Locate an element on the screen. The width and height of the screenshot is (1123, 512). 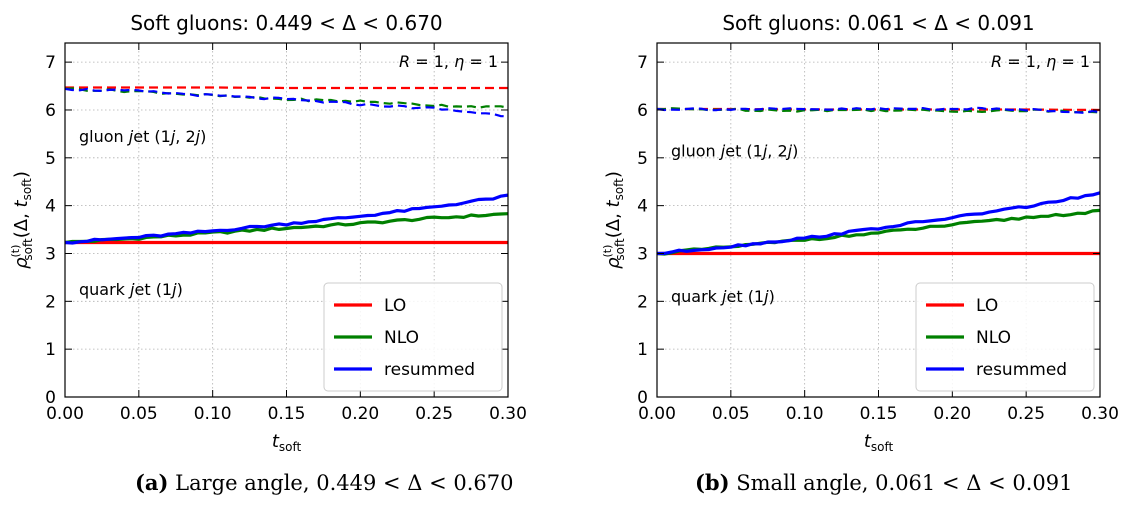
caption-b-label: (b) is located at coordinates (712, 482).